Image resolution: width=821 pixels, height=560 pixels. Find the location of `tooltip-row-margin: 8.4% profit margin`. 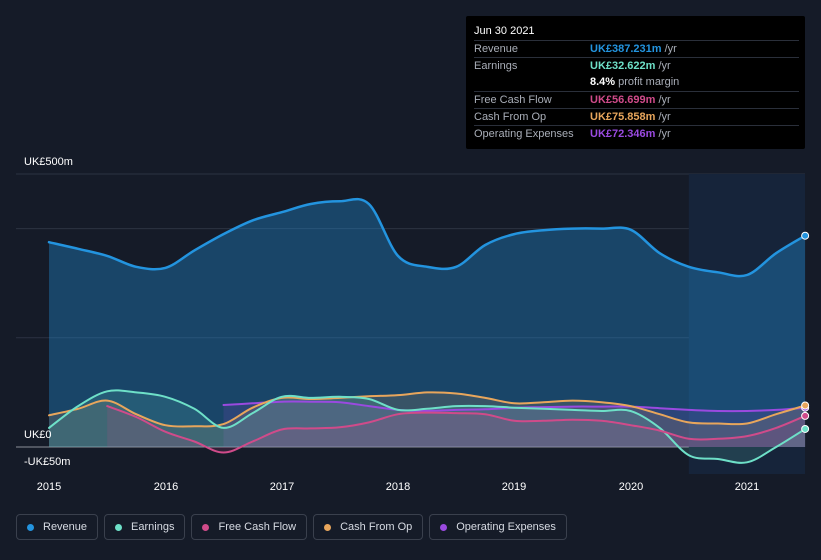

tooltip-row-margin: 8.4% profit margin is located at coordinates (636, 82).